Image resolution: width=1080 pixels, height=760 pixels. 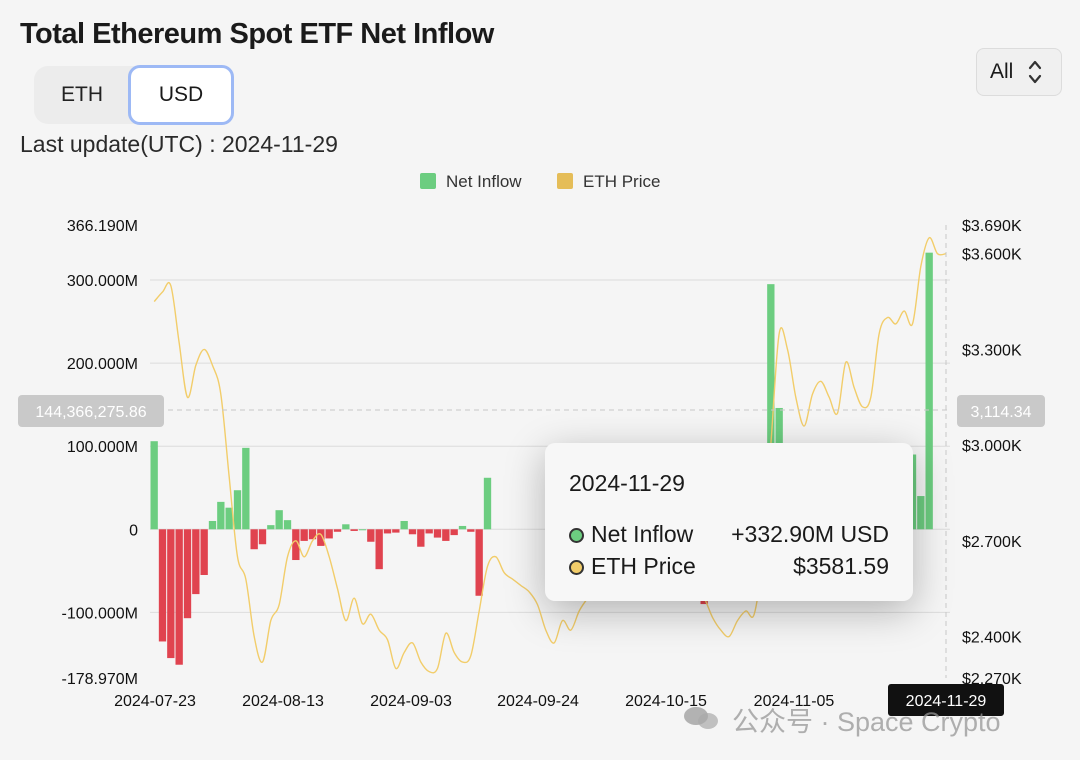 What do you see at coordinates (283, 701) in the screenshot?
I see `x-tick-label: 2024-08-13` at bounding box center [283, 701].